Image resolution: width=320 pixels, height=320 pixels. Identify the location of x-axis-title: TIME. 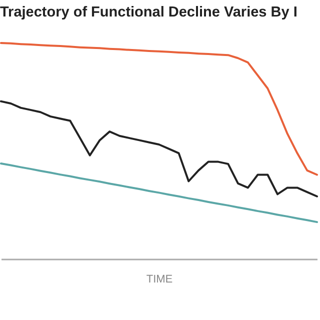
(159, 280).